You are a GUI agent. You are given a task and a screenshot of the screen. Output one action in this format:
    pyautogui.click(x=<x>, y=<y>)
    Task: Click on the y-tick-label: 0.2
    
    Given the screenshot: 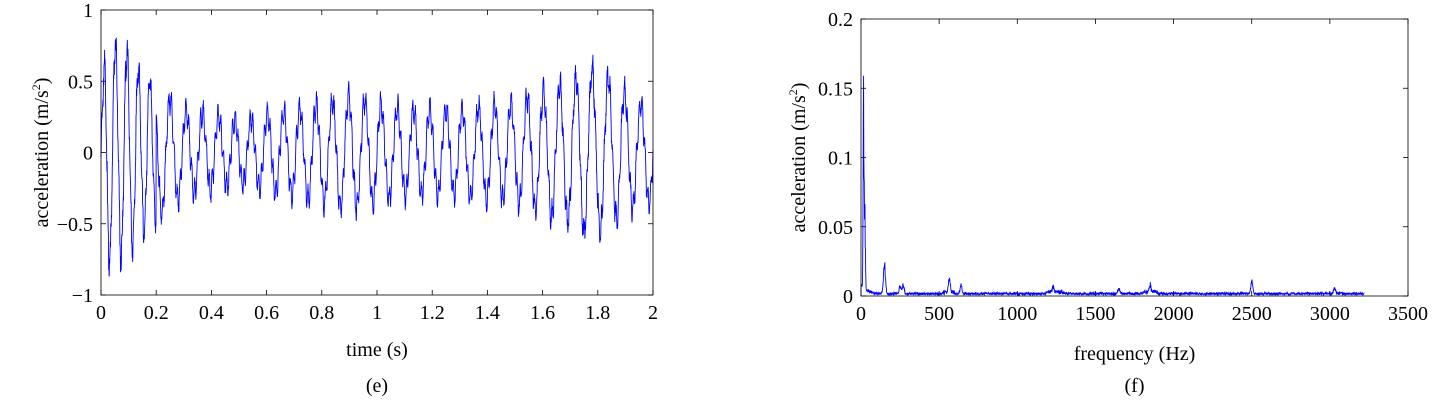 What is the action you would take?
    pyautogui.click(x=840, y=20)
    